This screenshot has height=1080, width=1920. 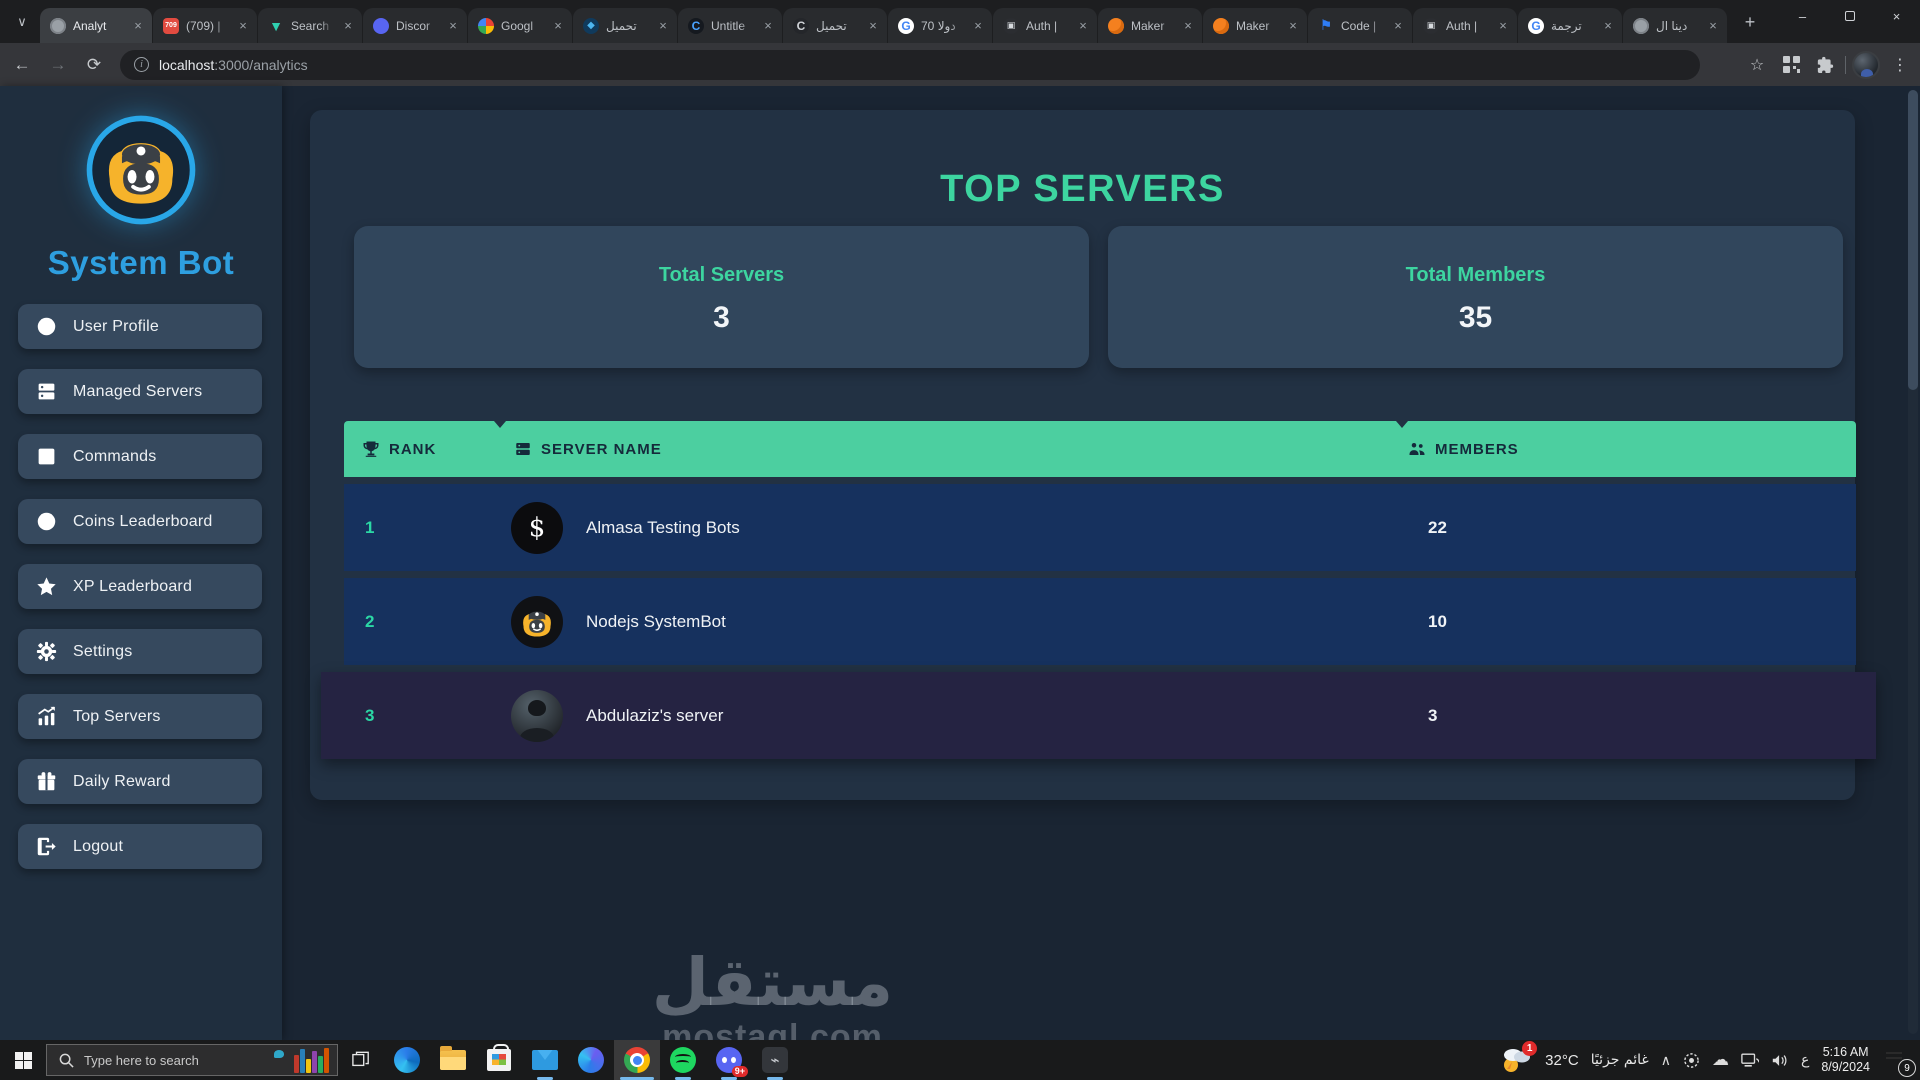 What do you see at coordinates (1100, 621) in the screenshot?
I see `table-row-2: 2` at bounding box center [1100, 621].